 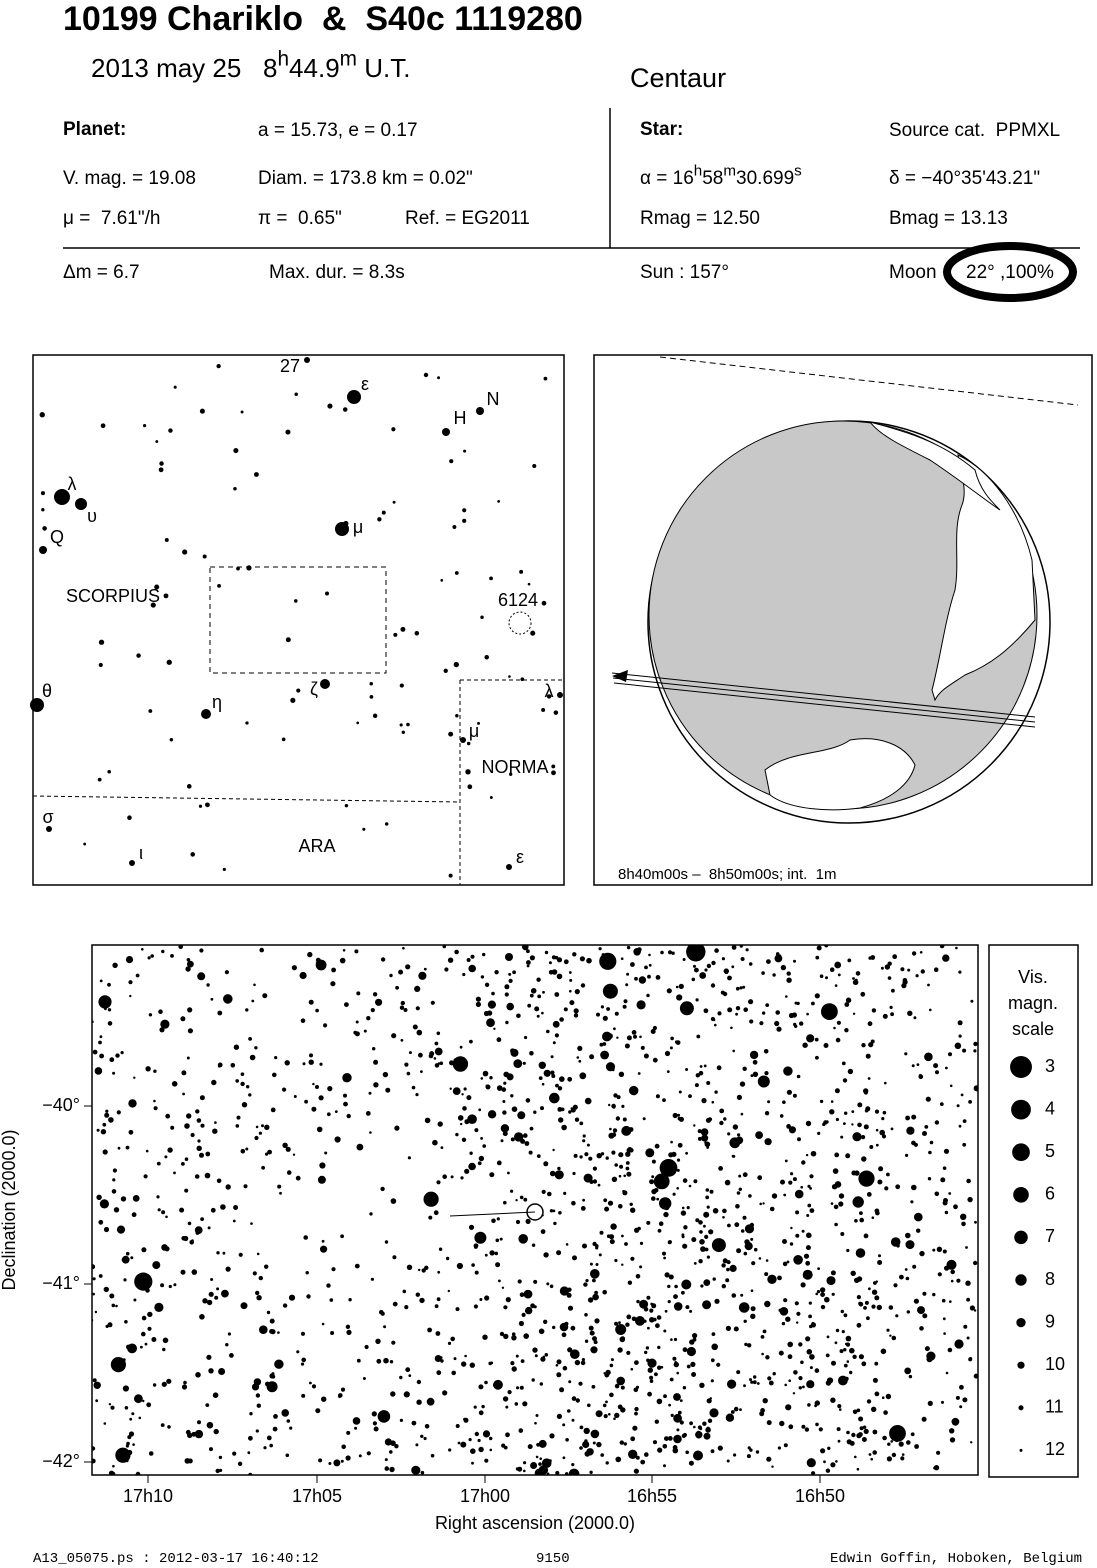 I want to click on legend-dot, so click(x=1021, y=1195).